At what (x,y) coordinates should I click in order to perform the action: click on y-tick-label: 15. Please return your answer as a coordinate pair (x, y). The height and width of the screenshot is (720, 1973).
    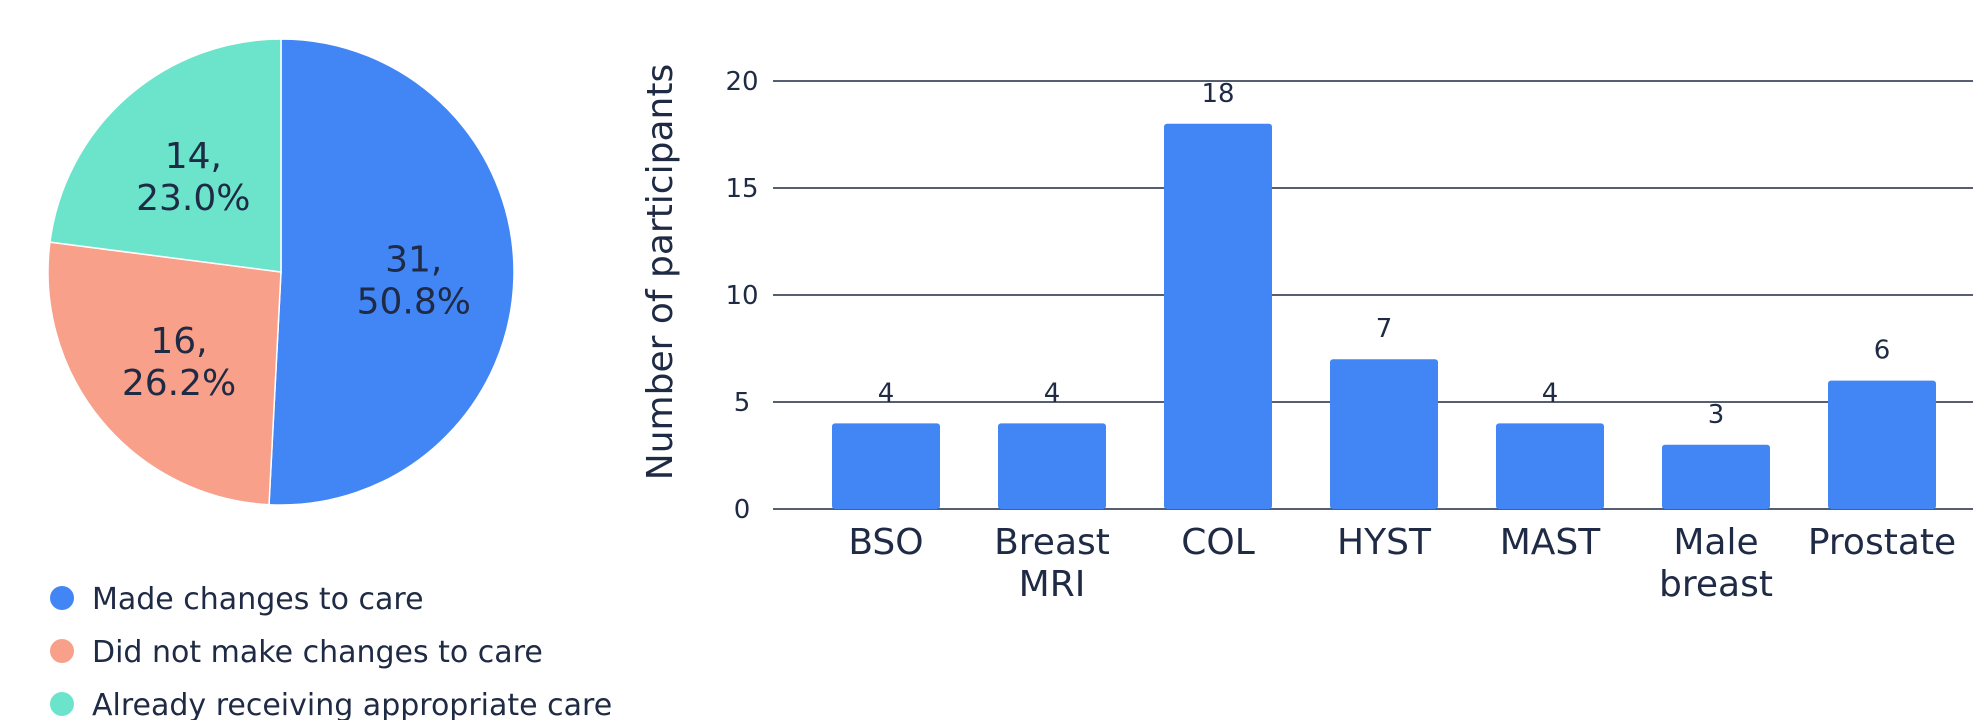
    Looking at the image, I should click on (741, 189).